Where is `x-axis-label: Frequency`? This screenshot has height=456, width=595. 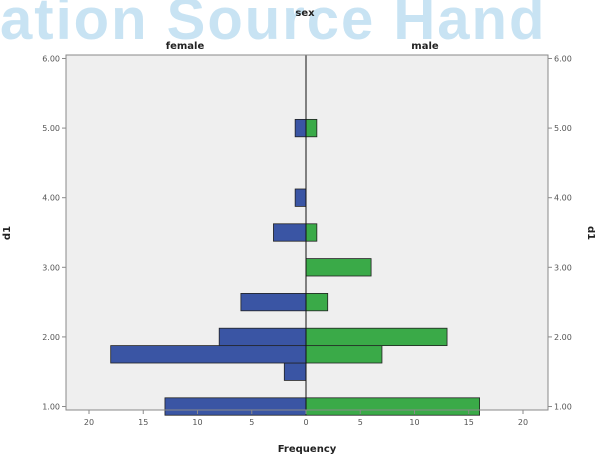 x-axis-label: Frequency is located at coordinates (307, 449).